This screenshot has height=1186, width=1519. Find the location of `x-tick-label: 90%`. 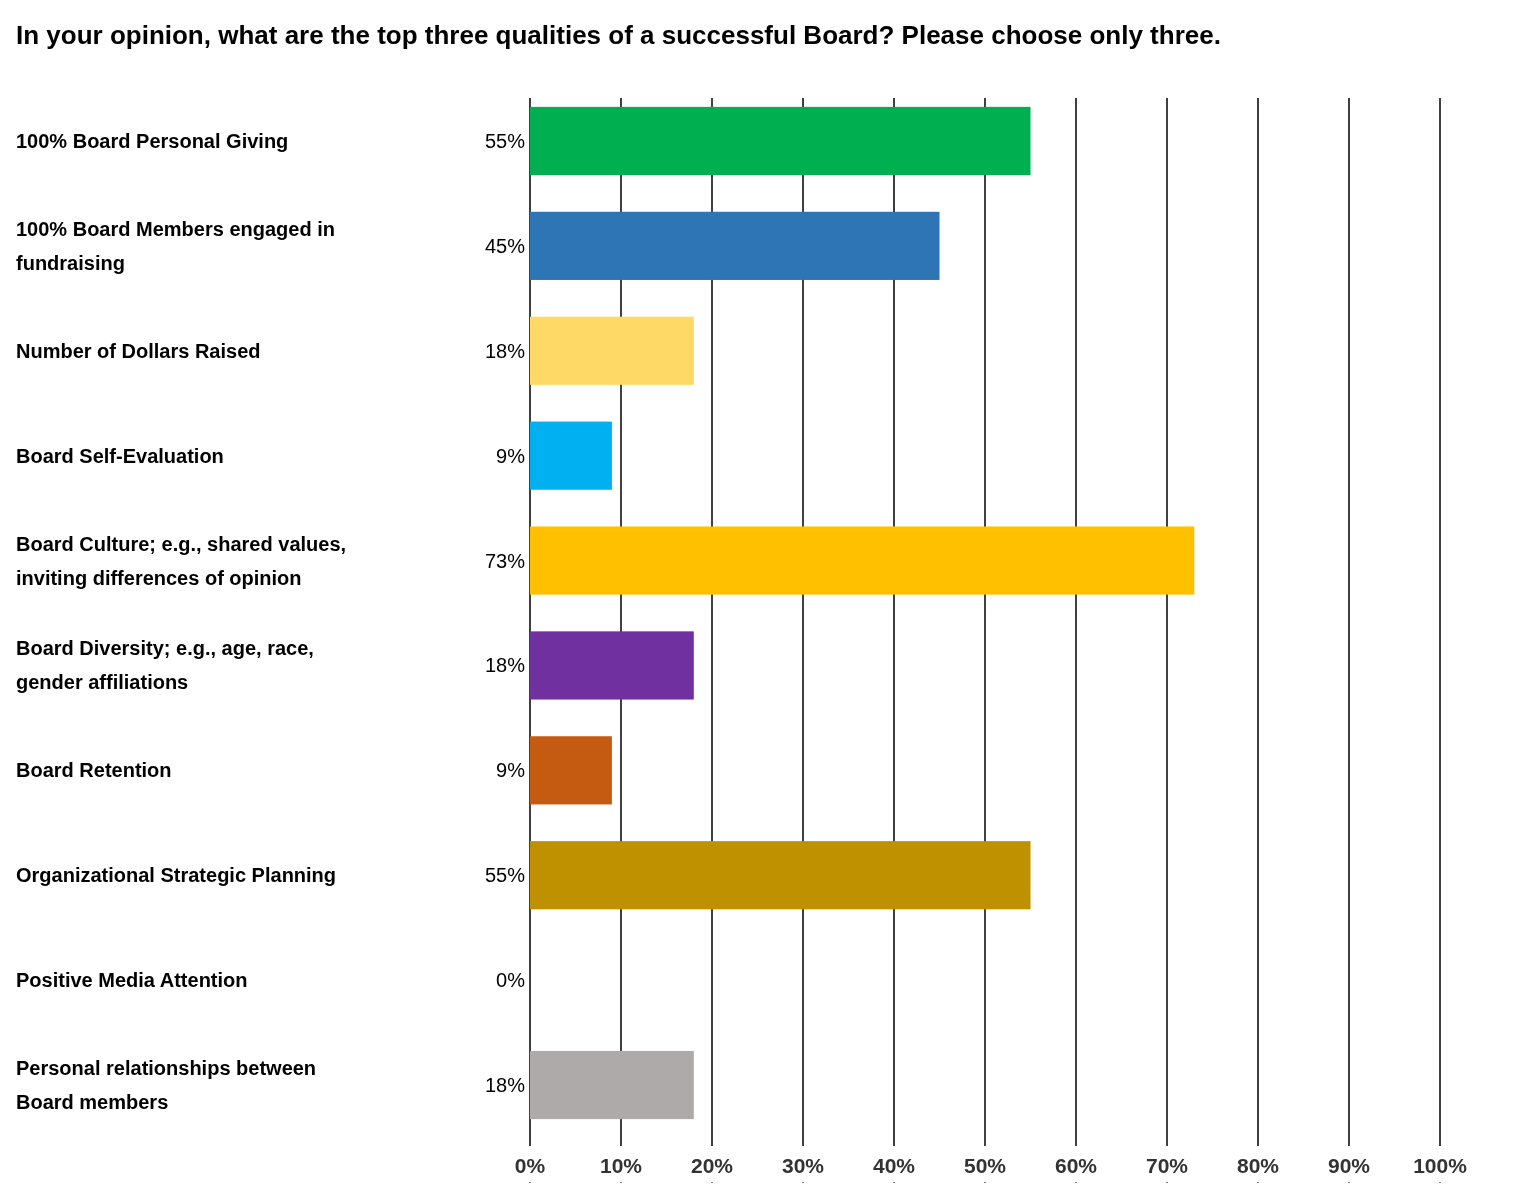

x-tick-label: 90% is located at coordinates (1349, 1165).